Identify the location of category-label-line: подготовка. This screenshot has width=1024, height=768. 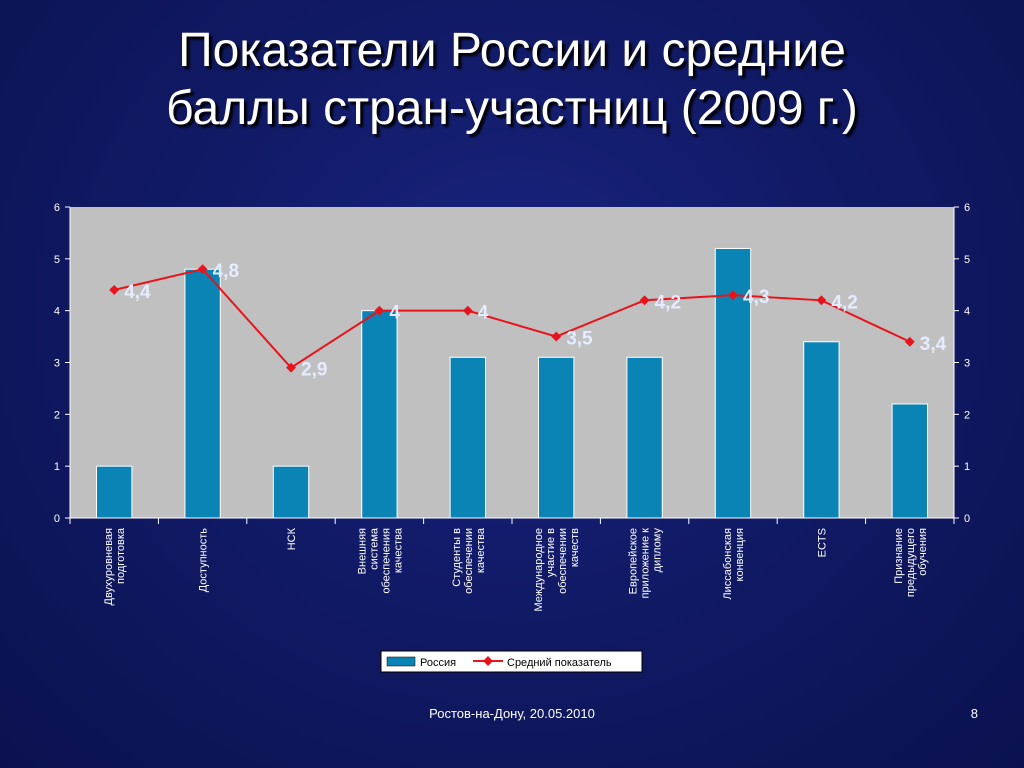
(121, 555).